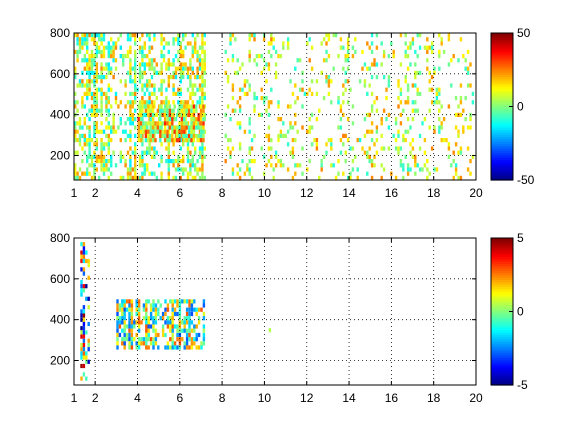 The image size is (576, 432). What do you see at coordinates (265, 398) in the screenshot?
I see `x-tick-label: 10` at bounding box center [265, 398].